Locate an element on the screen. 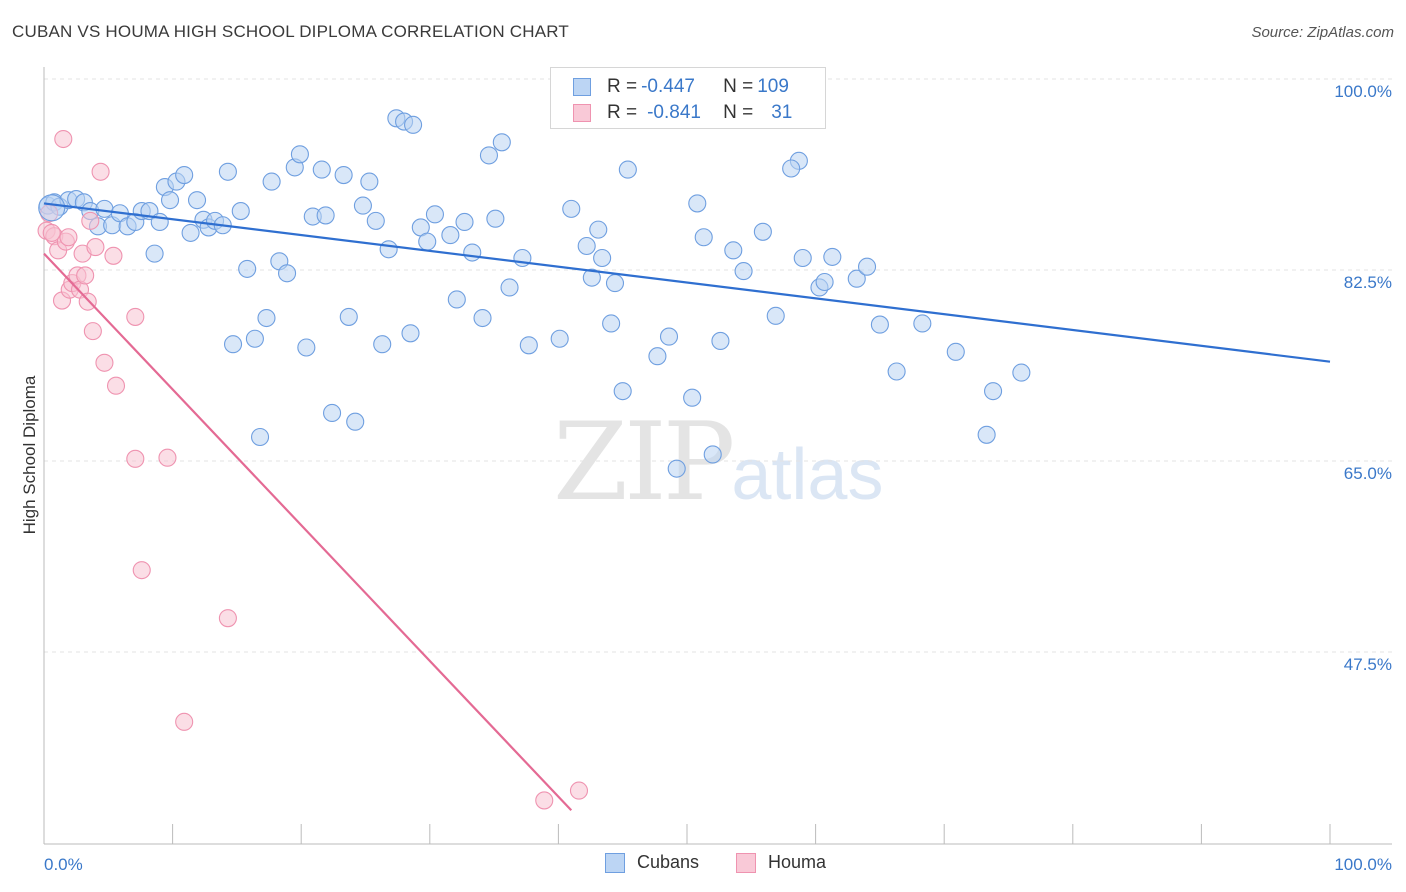 The width and height of the screenshot is (1406, 892). cubans-legend-swatch is located at coordinates (615, 862).